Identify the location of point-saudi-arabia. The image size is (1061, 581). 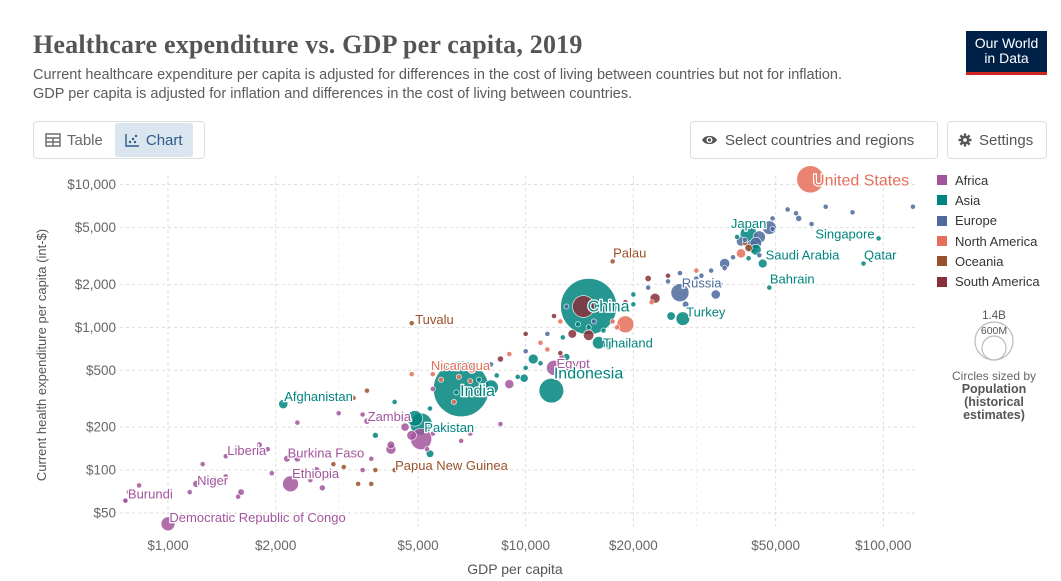
(762, 263).